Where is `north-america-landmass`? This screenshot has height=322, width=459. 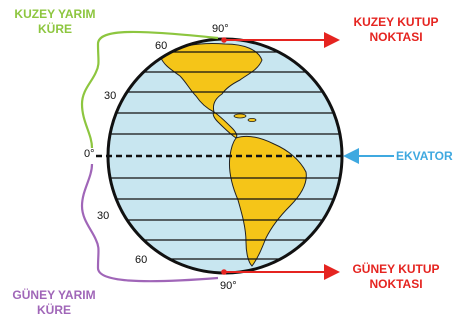
north-america-landmass is located at coordinates (211, 78).